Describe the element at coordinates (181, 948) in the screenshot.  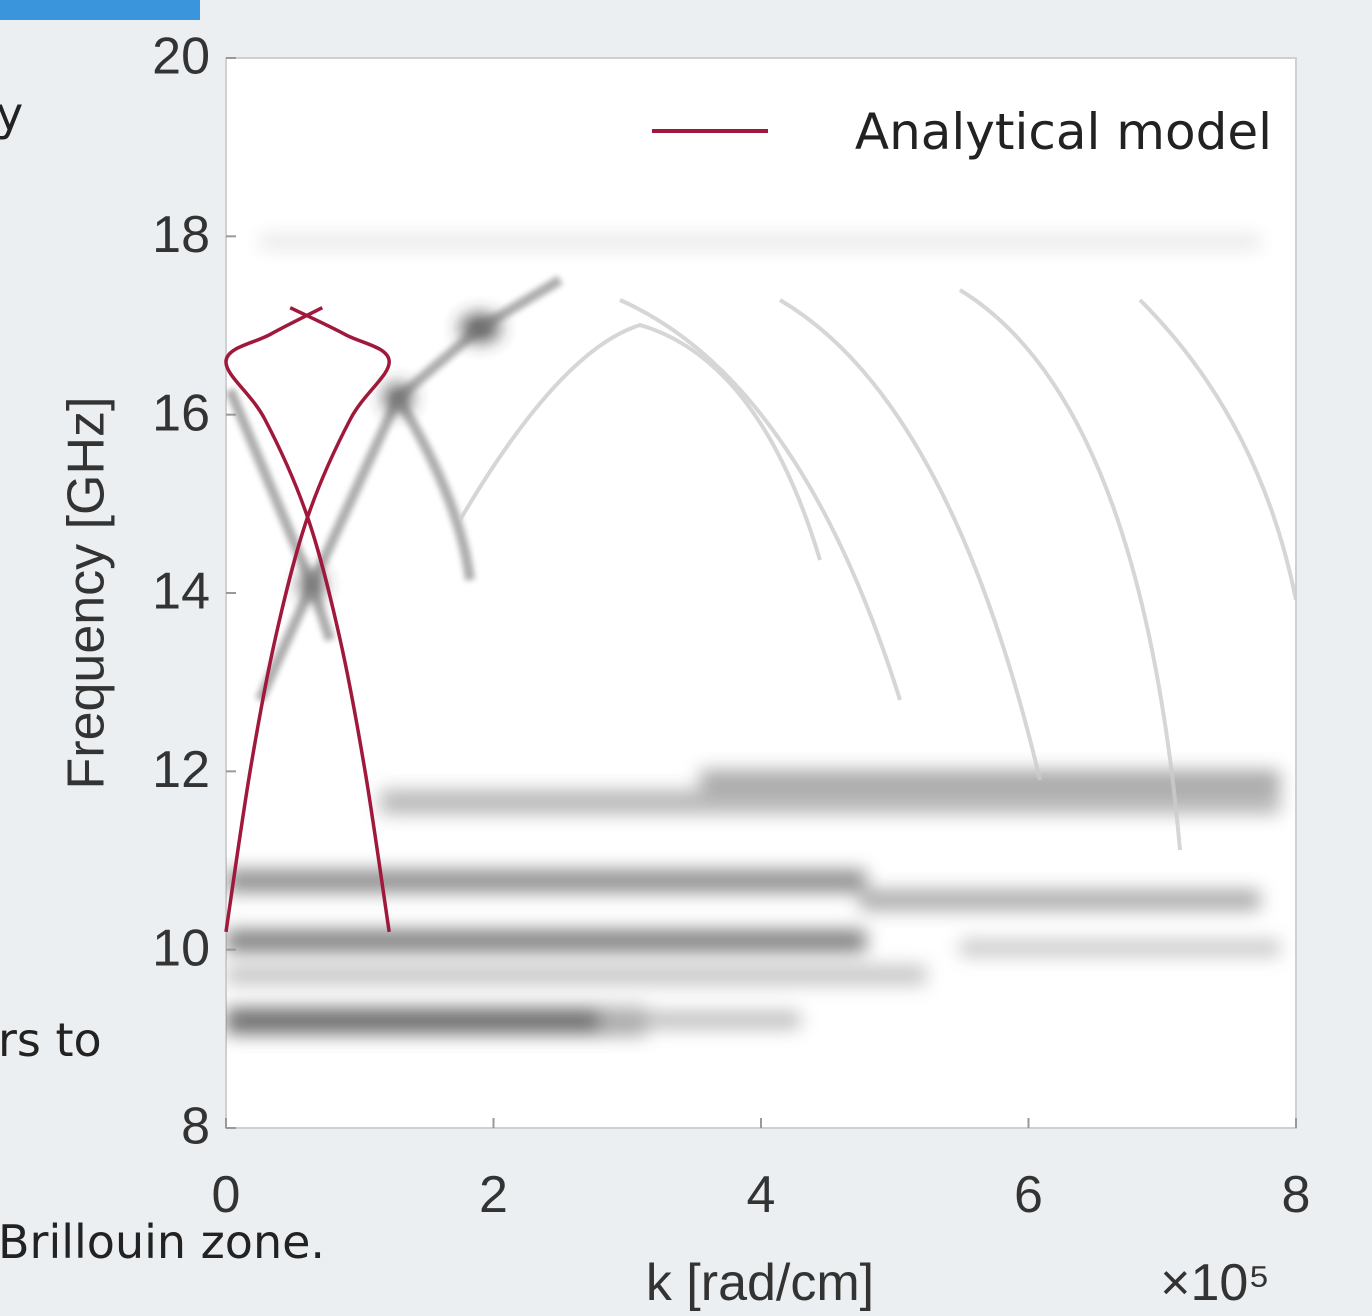
I see `y-tick-label: 10` at that location.